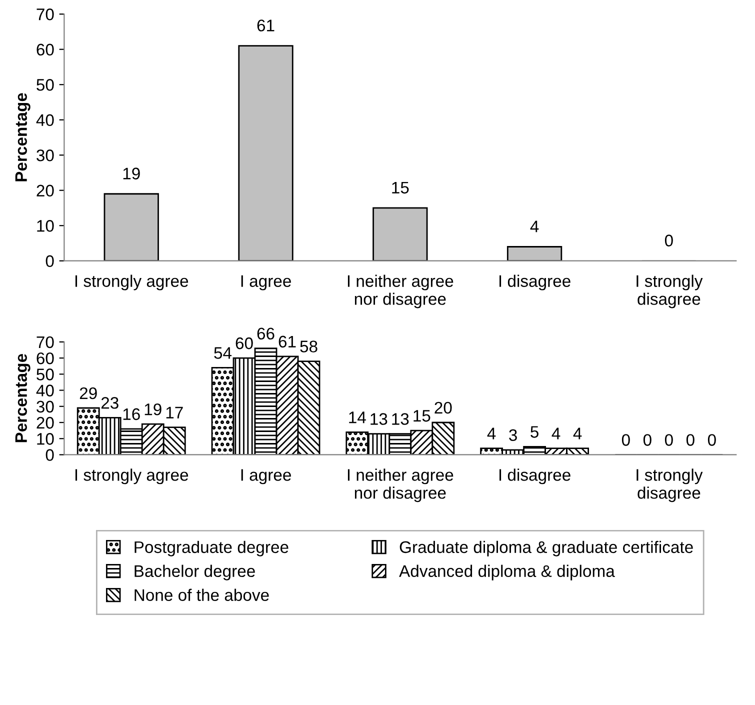 This screenshot has height=705, width=755. What do you see at coordinates (443, 408) in the screenshot?
I see `data-label: 20` at bounding box center [443, 408].